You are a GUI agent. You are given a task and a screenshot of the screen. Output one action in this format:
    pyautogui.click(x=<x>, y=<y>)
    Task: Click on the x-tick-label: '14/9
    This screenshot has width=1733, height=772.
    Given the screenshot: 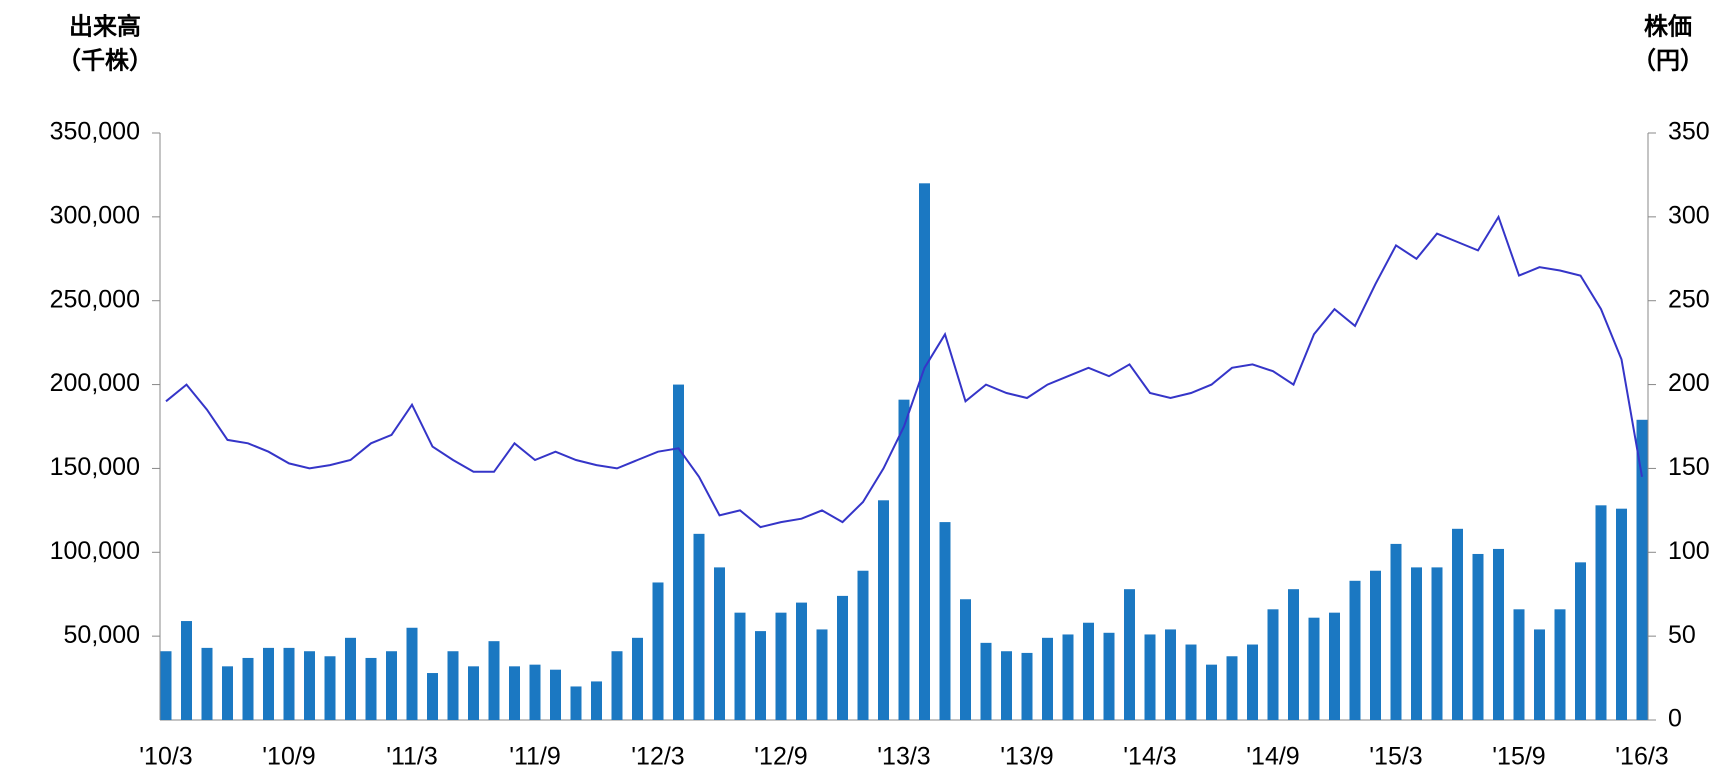 What is the action you would take?
    pyautogui.click(x=1272, y=757)
    